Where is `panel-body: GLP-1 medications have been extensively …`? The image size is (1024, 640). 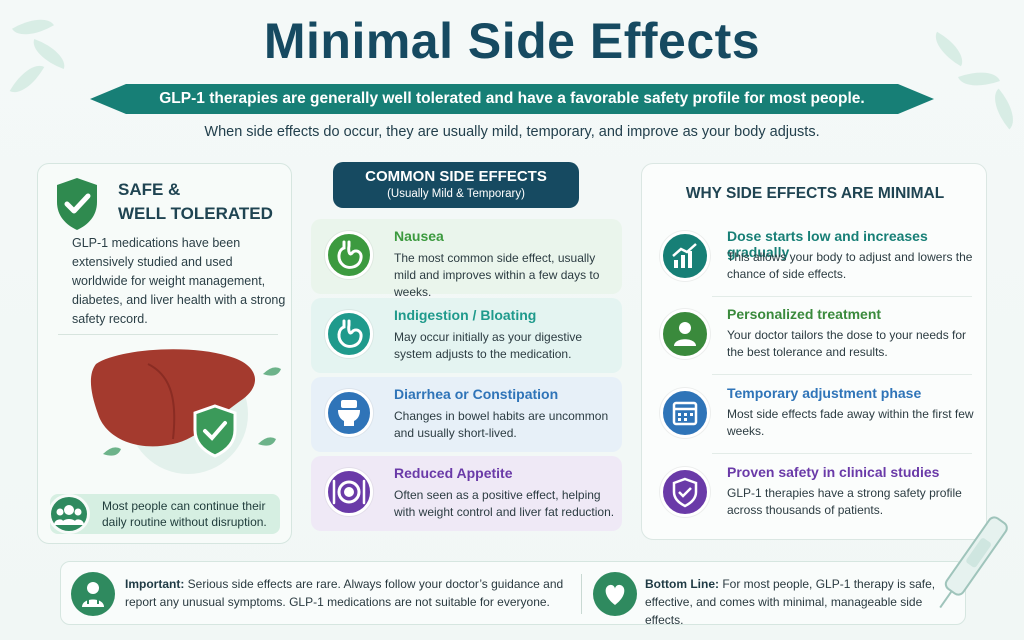 panel-body: GLP-1 medications have been extensively … is located at coordinates (179, 281).